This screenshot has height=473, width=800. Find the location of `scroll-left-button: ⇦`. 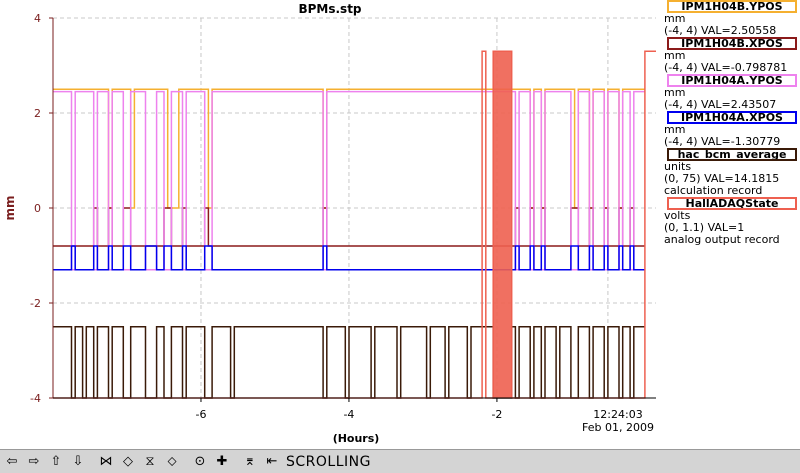

scroll-left-button: ⇦ is located at coordinates (12, 461).